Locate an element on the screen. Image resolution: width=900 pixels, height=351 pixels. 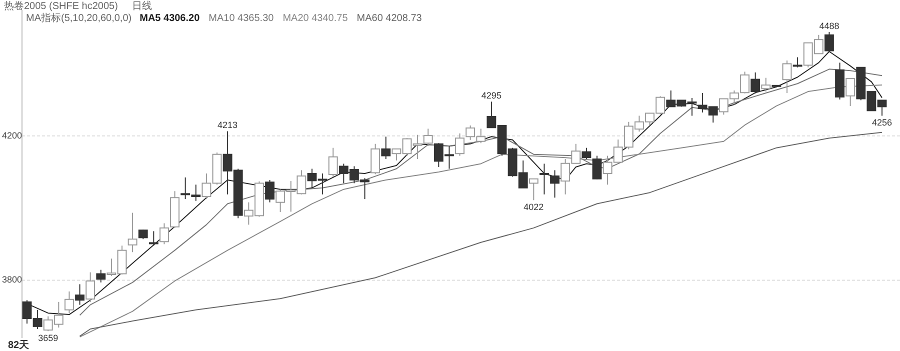
annotation: 82天 is located at coordinates (19, 345).